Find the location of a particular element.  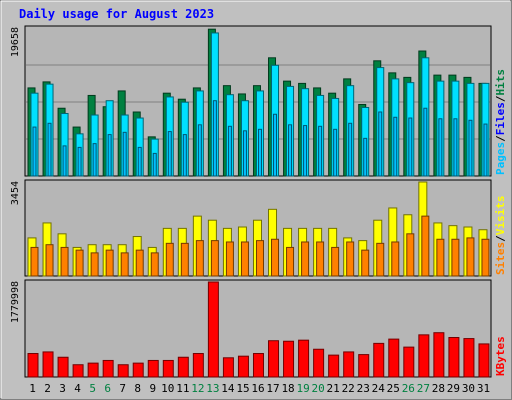

y-max-label-kbytes: 1779998 is located at coordinates (15, 302).